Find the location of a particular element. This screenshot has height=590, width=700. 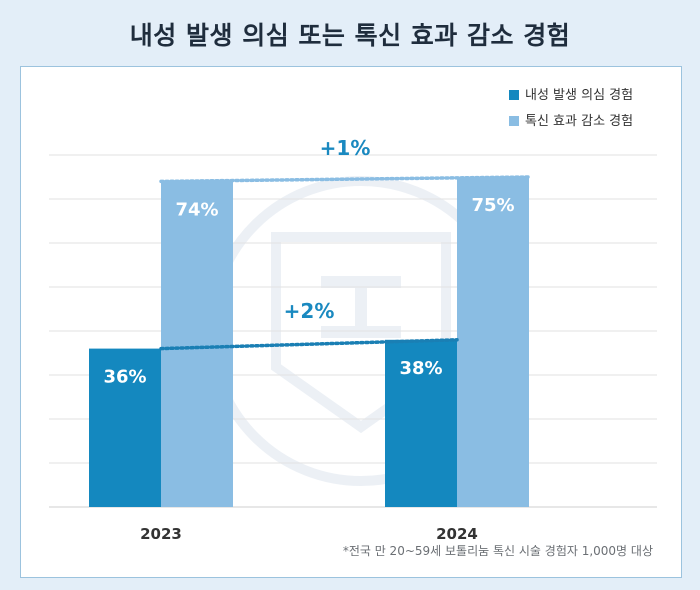

data-label: 74% is located at coordinates (196, 209).